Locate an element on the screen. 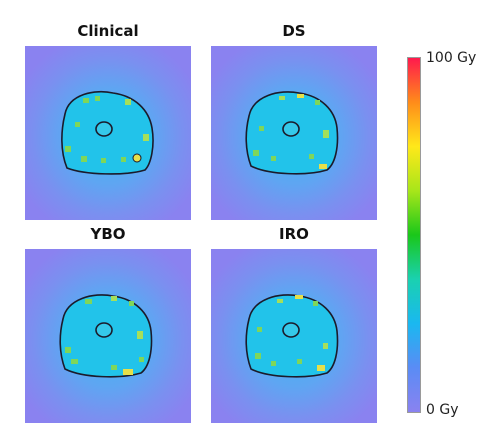 Image resolution: width=500 pixels, height=441 pixels. panel-title-iro: IRO is located at coordinates (294, 234).